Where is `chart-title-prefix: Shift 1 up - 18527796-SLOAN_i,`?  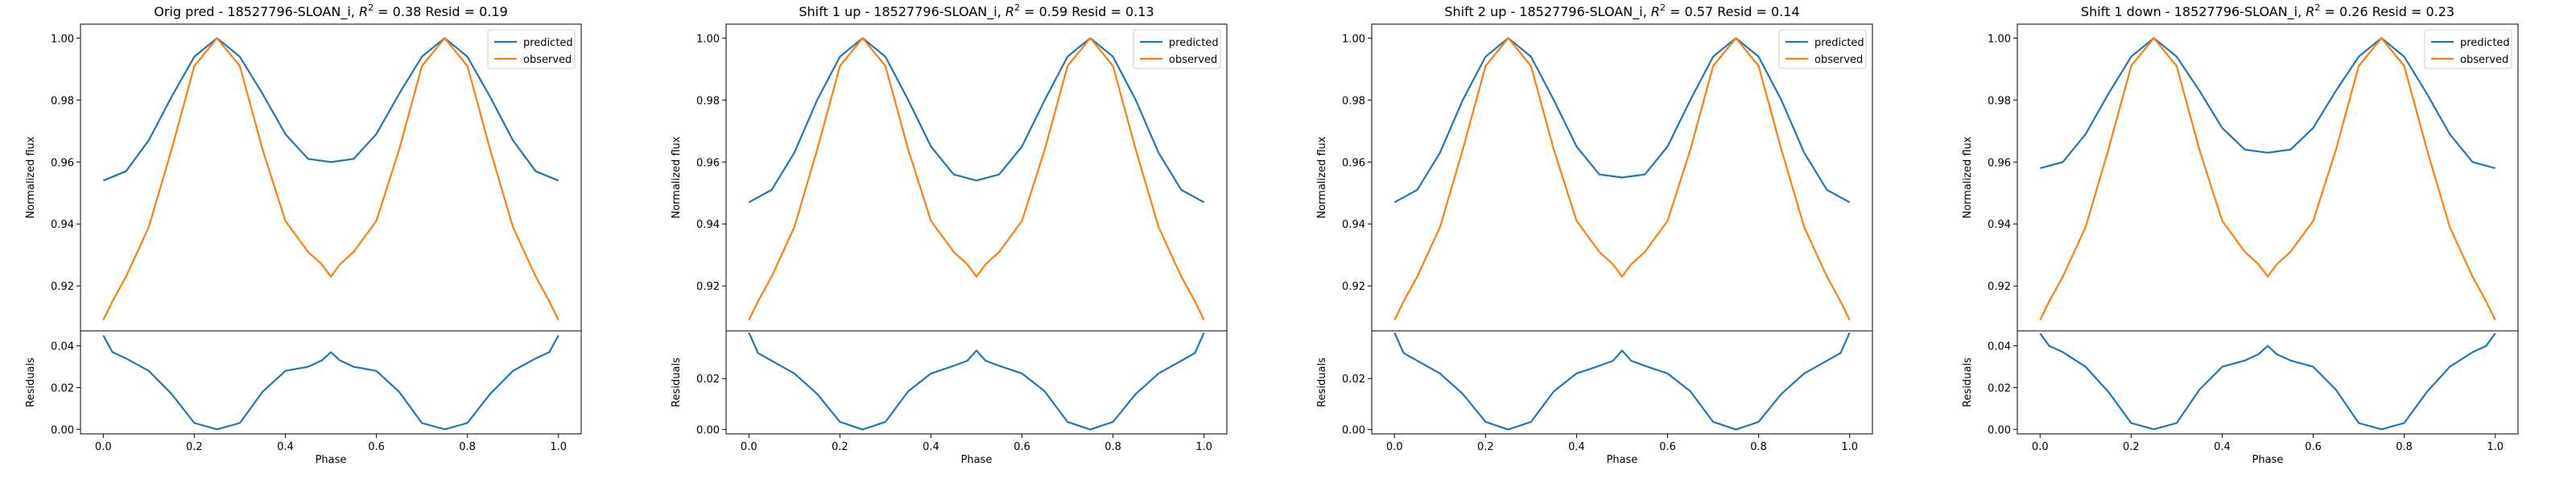 chart-title-prefix: Shift 1 up - 18527796-SLOAN_i, is located at coordinates (902, 12).